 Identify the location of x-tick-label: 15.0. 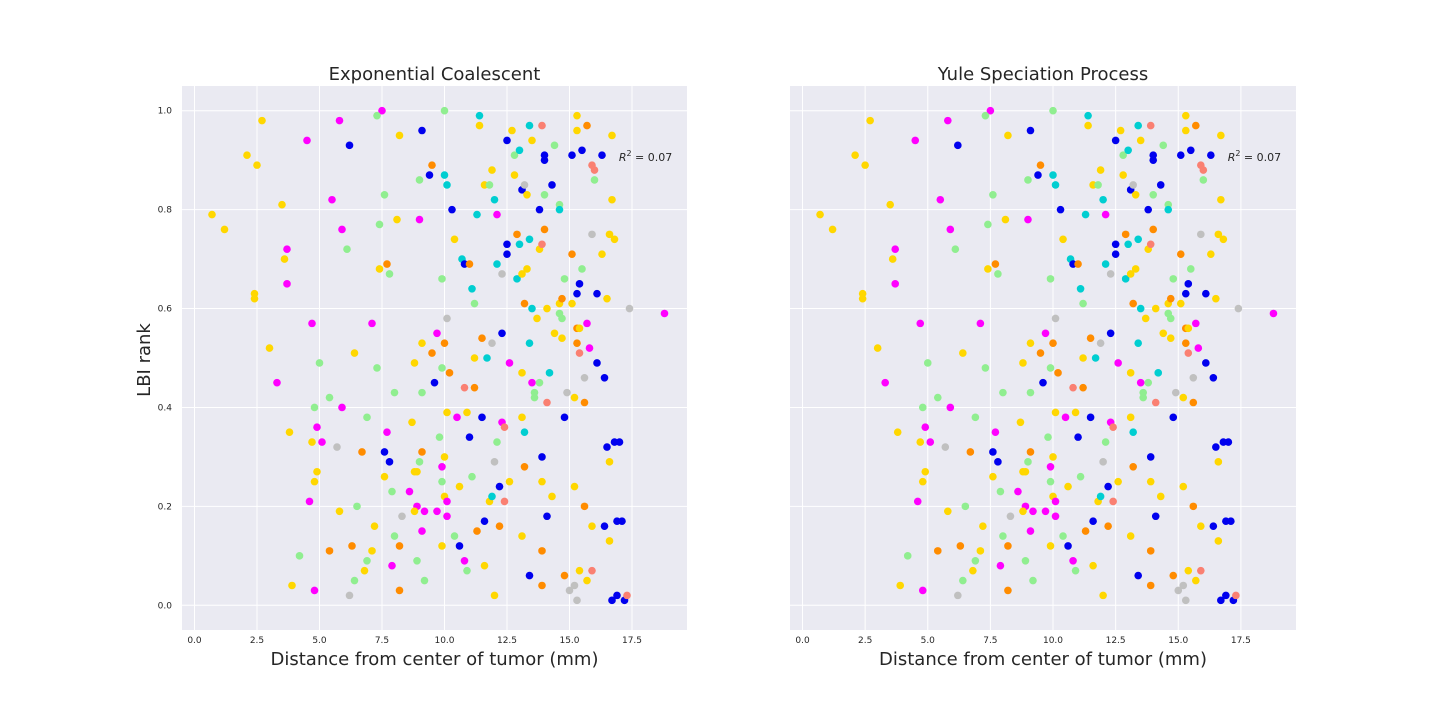
(569, 641).